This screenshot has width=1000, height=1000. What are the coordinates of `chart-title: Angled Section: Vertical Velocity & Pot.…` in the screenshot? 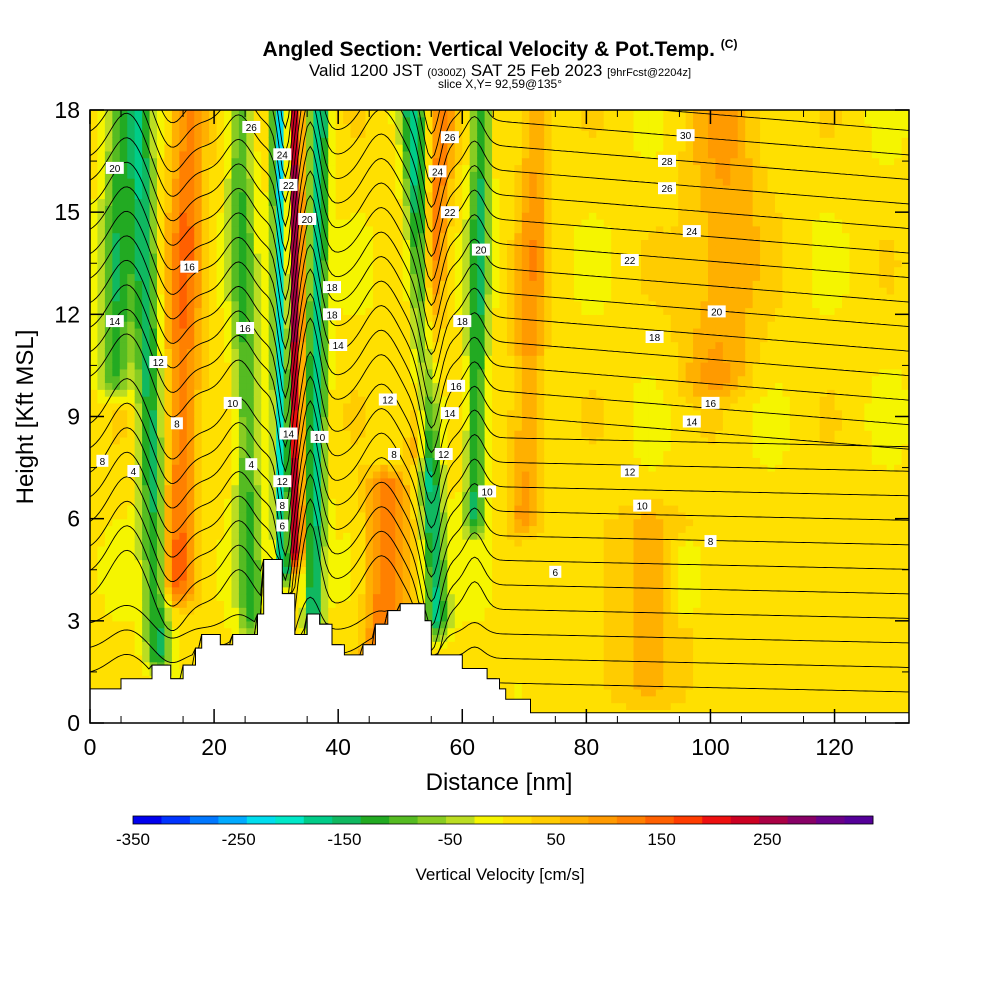 It's located at (500, 49).